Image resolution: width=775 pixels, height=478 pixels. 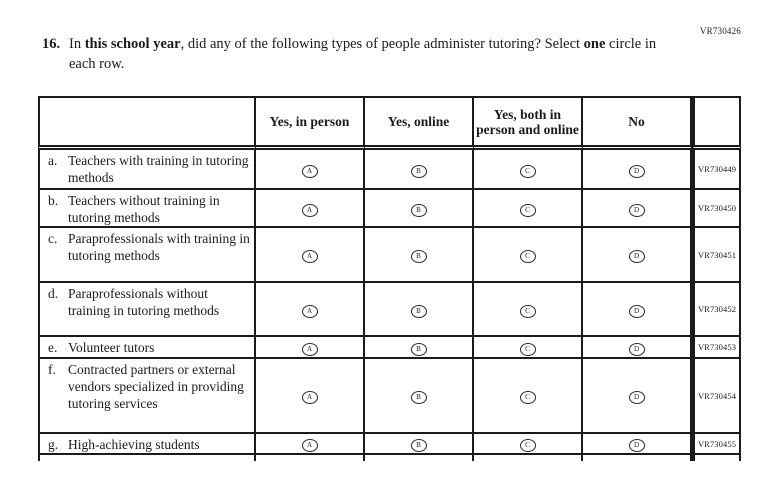 I want to click on row-vr-code: VR730450, so click(x=716, y=209).